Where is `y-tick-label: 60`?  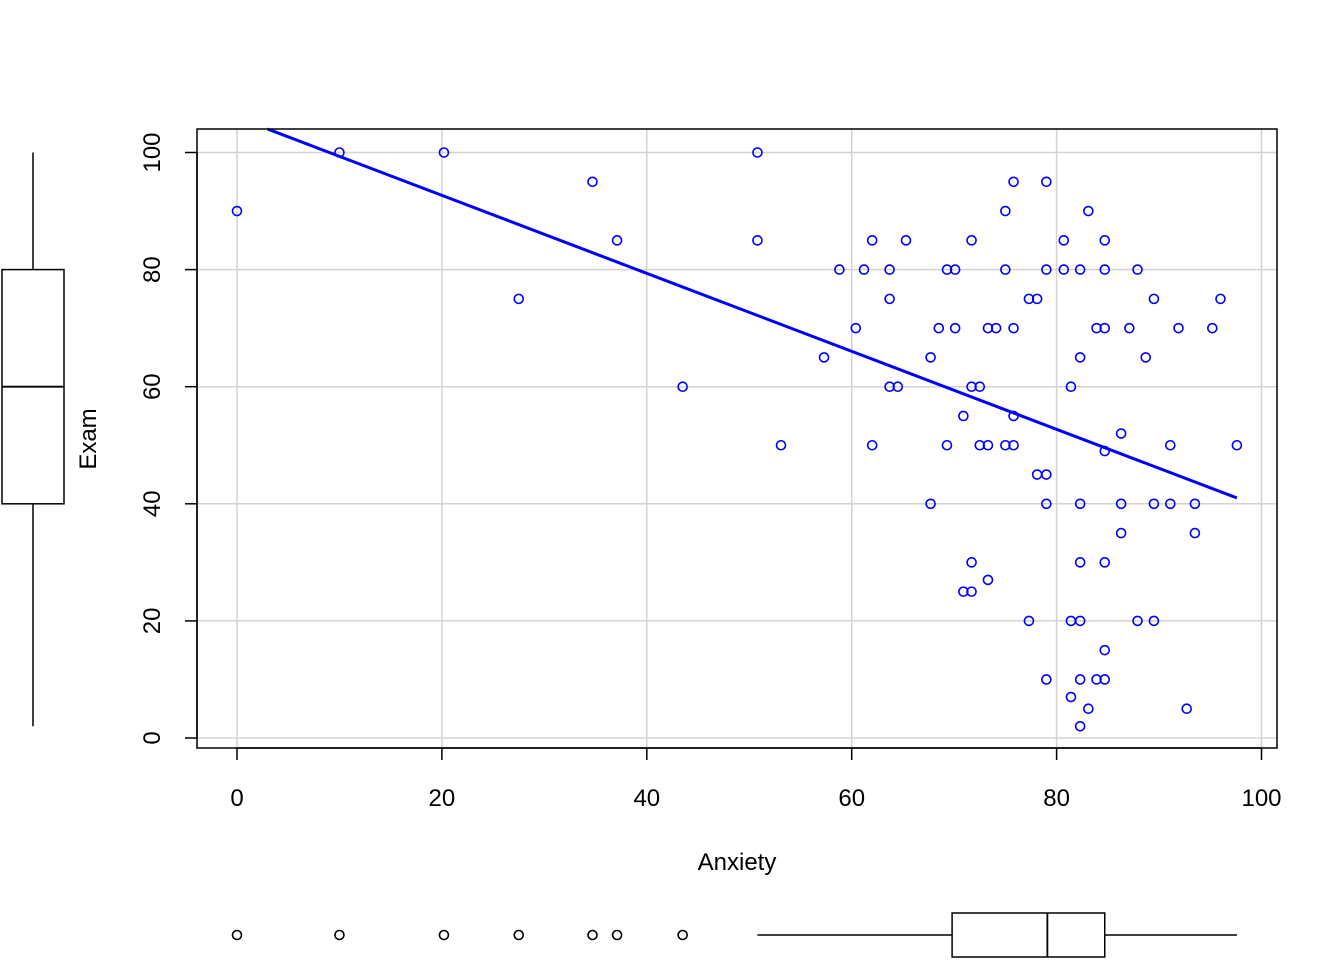 y-tick-label: 60 is located at coordinates (152, 386).